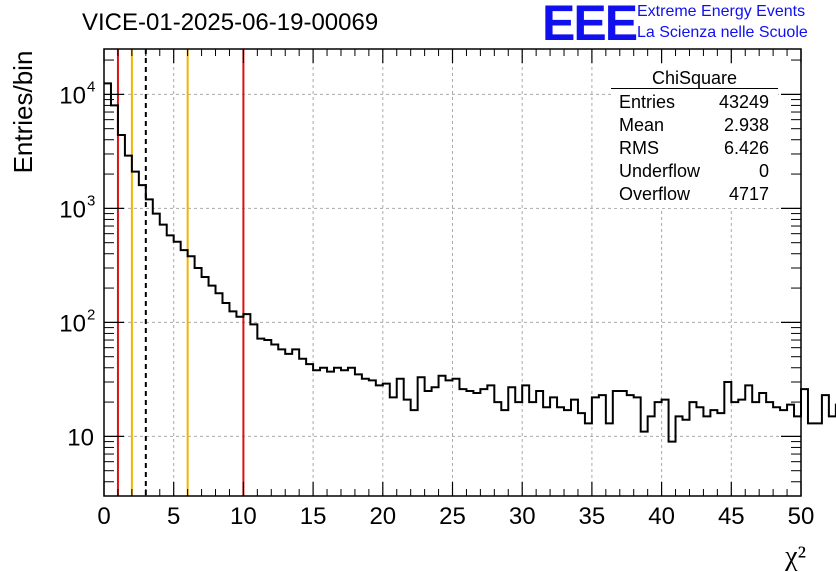  Describe the element at coordinates (91, 314) in the screenshot. I see `y-tick-exponent: 2` at that location.